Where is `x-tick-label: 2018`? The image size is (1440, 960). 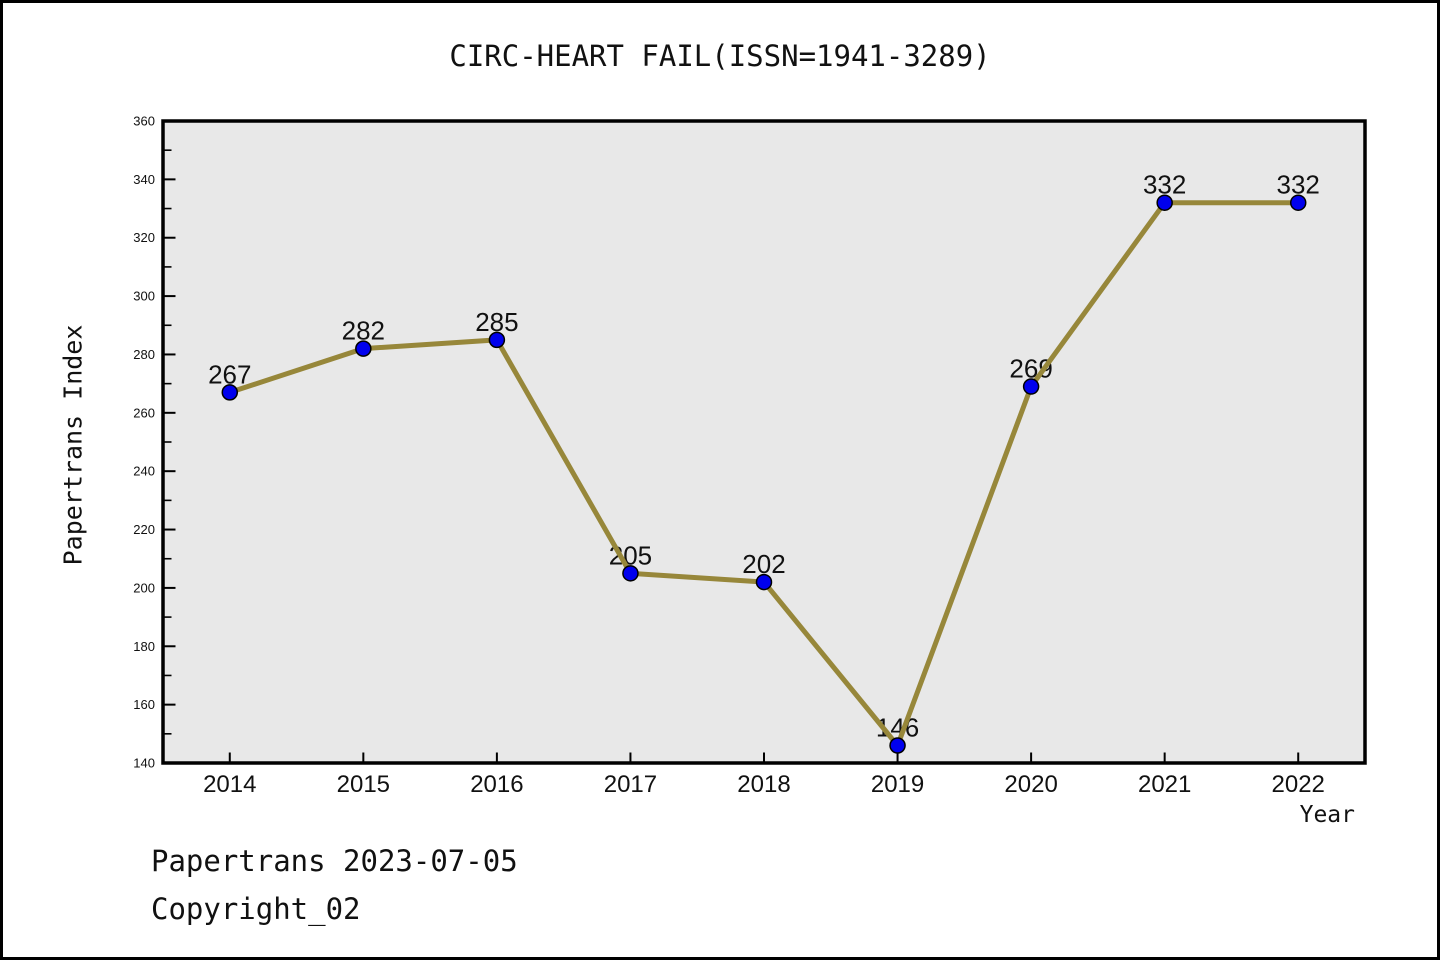
x-tick-label: 2018 is located at coordinates (763, 784).